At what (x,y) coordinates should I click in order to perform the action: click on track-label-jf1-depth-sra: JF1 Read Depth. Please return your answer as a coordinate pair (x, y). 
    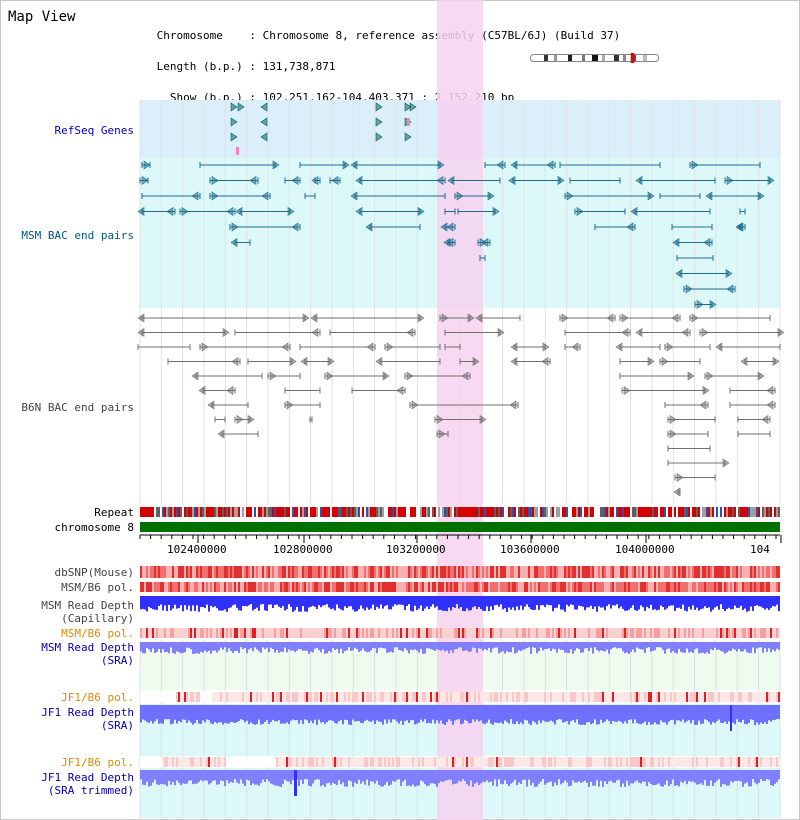
    Looking at the image, I should click on (87, 712).